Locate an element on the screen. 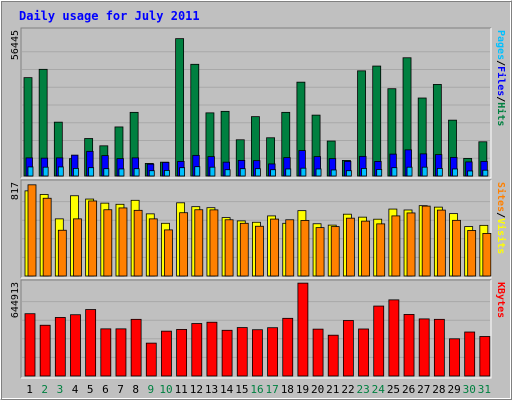  x-tick-label: 18 is located at coordinates (287, 389).